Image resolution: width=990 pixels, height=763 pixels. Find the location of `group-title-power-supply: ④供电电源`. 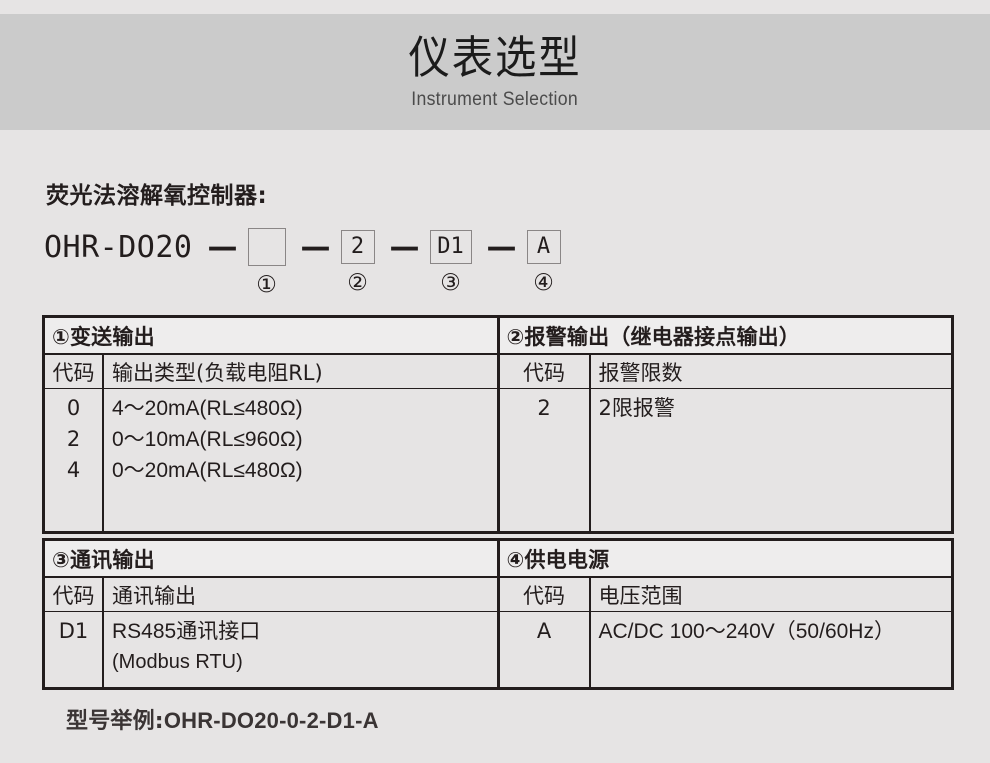

group-title-power-supply: ④供电电源 is located at coordinates (725, 559).